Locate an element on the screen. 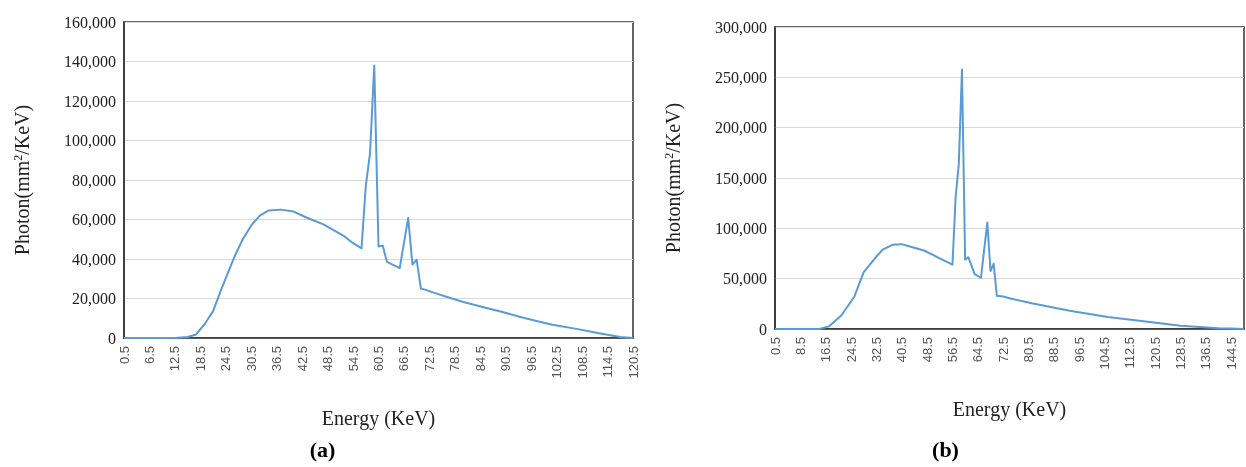  y-tick-label: 160,000 is located at coordinates (90, 22).